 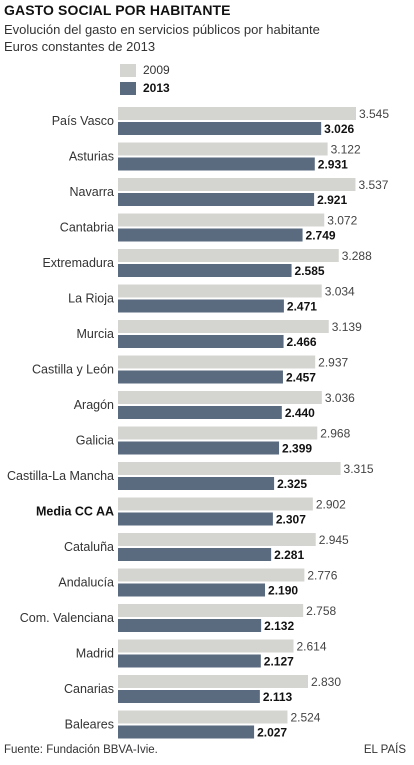 I want to click on bar-2013-com-valenciana, so click(x=190, y=625).